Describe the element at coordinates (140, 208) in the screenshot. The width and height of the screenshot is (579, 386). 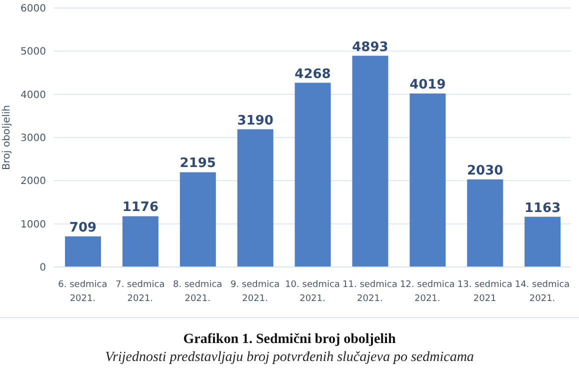
I see `data-label: 1176` at that location.